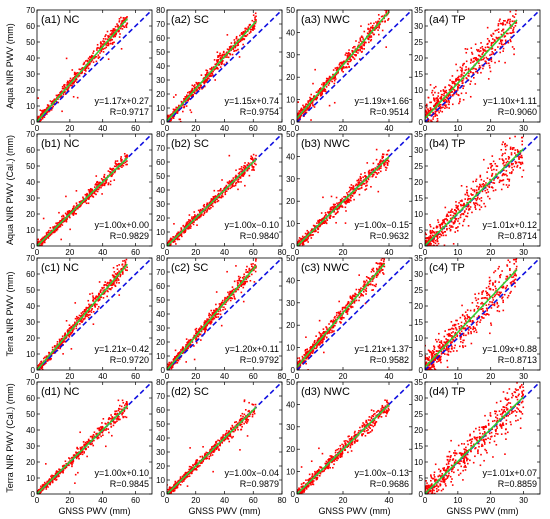 The image size is (550, 519). What do you see at coordinates (10, 66) in the screenshot?
I see `y-axis-label: Aqua NIR PWV (mm)` at bounding box center [10, 66].